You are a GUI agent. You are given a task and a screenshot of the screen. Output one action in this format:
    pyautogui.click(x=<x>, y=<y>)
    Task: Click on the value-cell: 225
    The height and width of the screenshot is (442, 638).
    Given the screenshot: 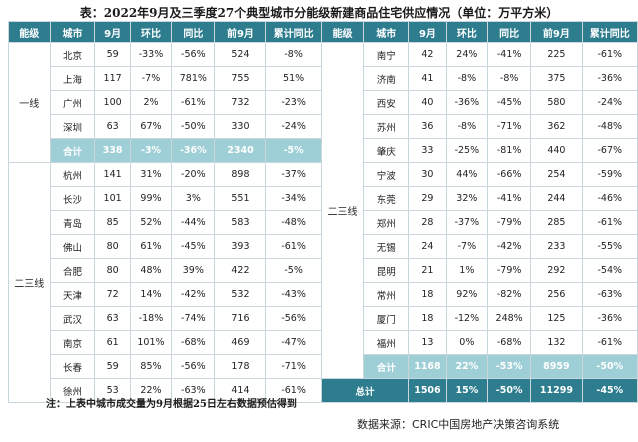 What is the action you would take?
    pyautogui.click(x=556, y=54)
    